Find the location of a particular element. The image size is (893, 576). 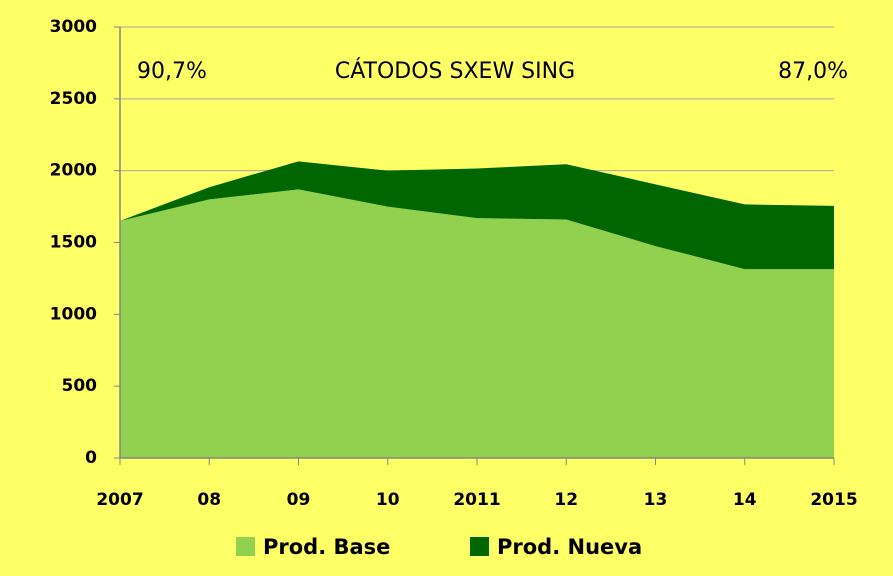

y-tick-label: 1000 is located at coordinates (73, 314).